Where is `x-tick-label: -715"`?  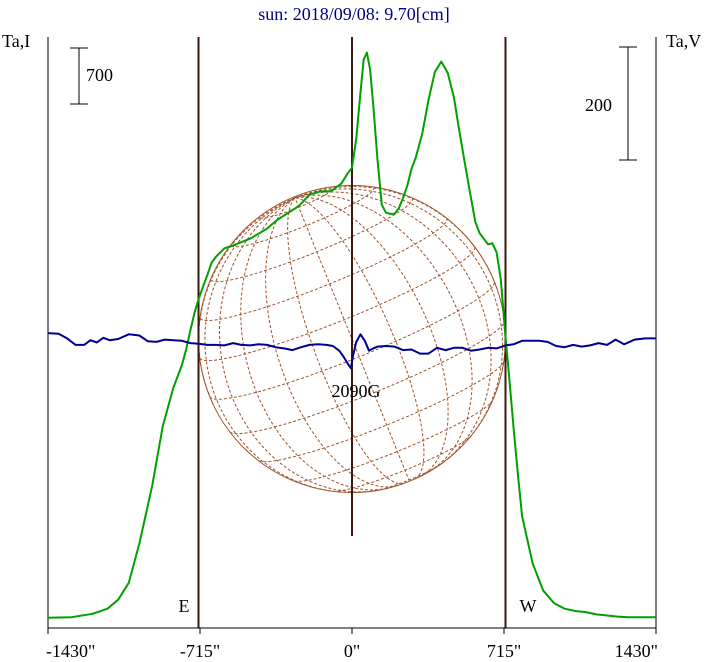
x-tick-label: -715" is located at coordinates (200, 651).